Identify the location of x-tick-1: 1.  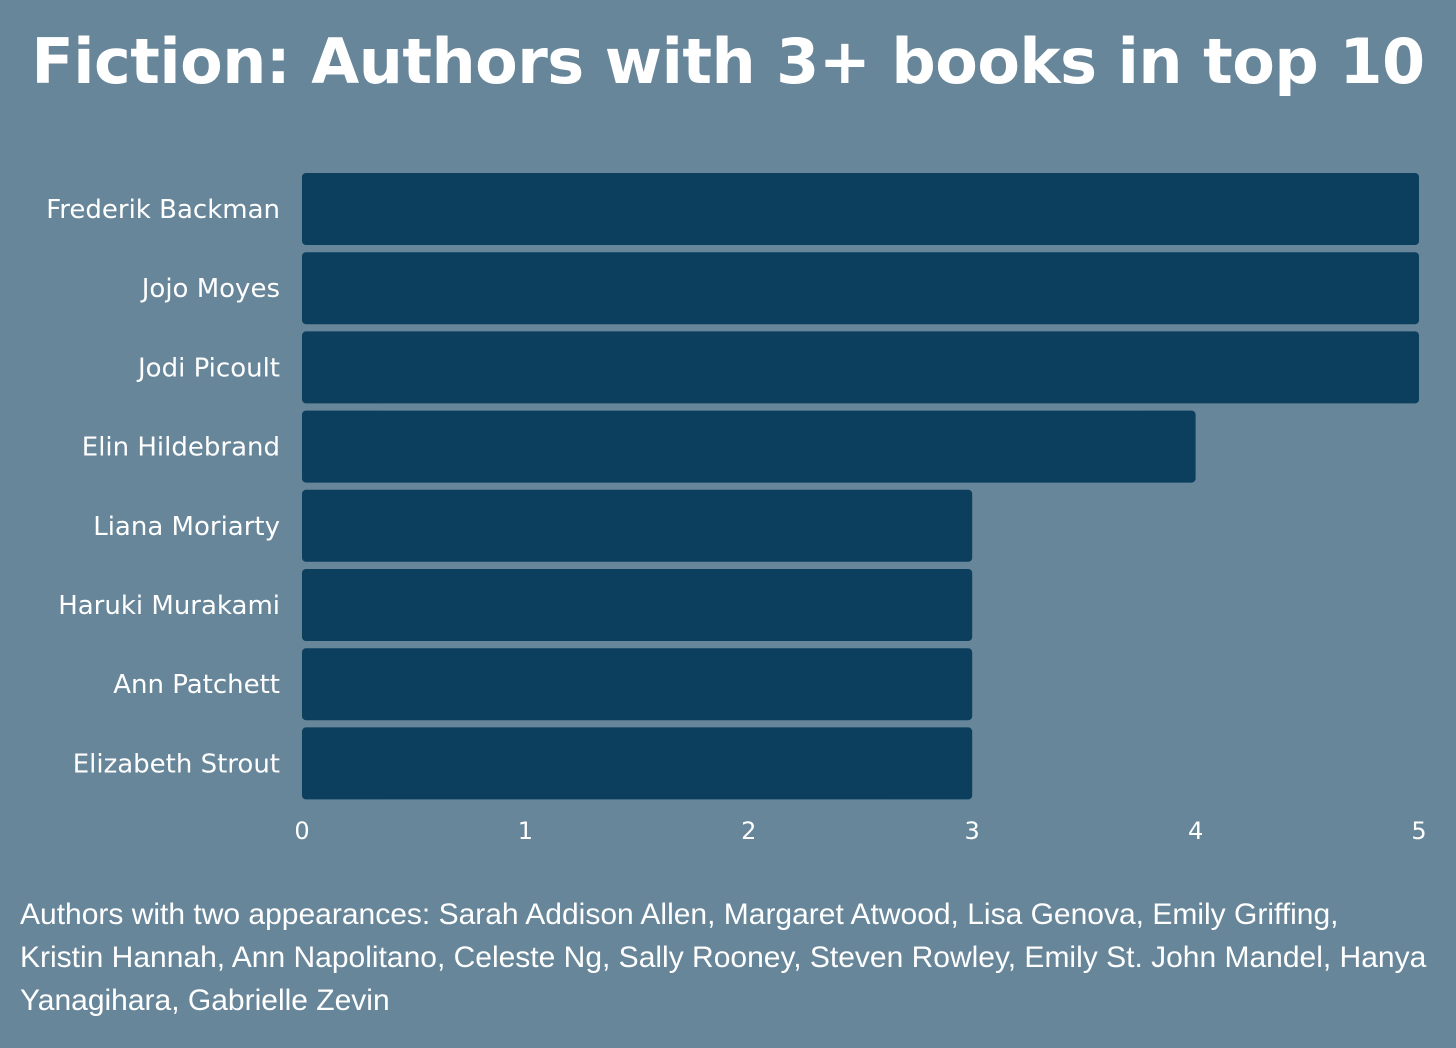
(525, 831).